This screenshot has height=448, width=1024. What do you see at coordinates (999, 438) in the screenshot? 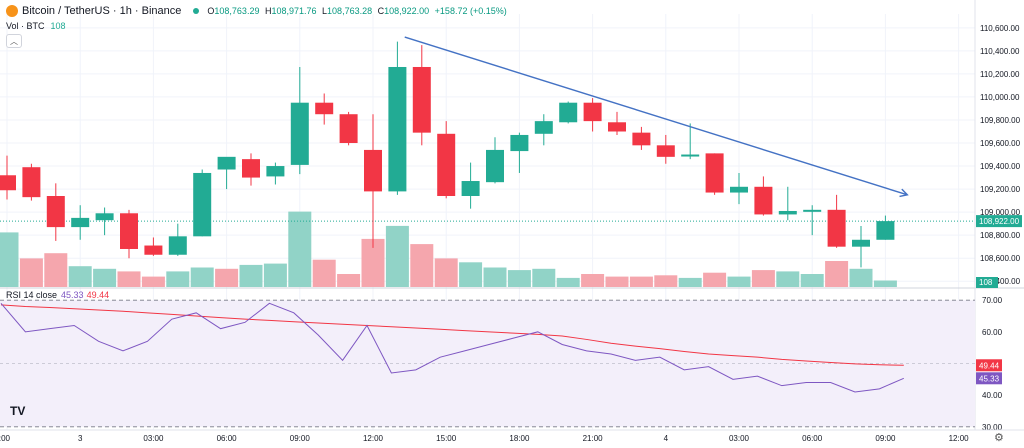
I see `gear-icon: ⚙` at bounding box center [999, 438].